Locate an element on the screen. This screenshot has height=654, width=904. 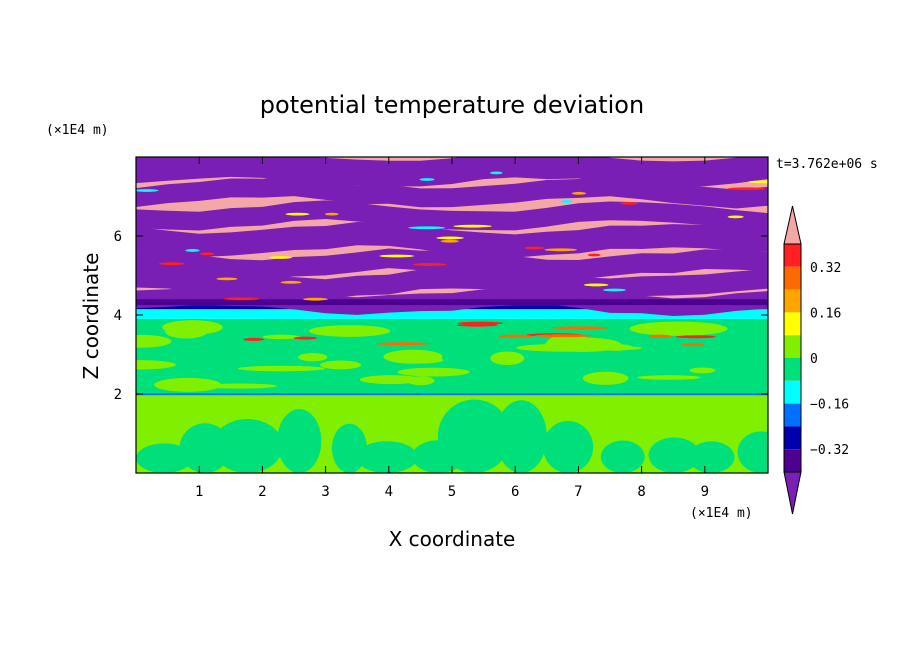
colorbar-label: −0.16 is located at coordinates (829, 405).